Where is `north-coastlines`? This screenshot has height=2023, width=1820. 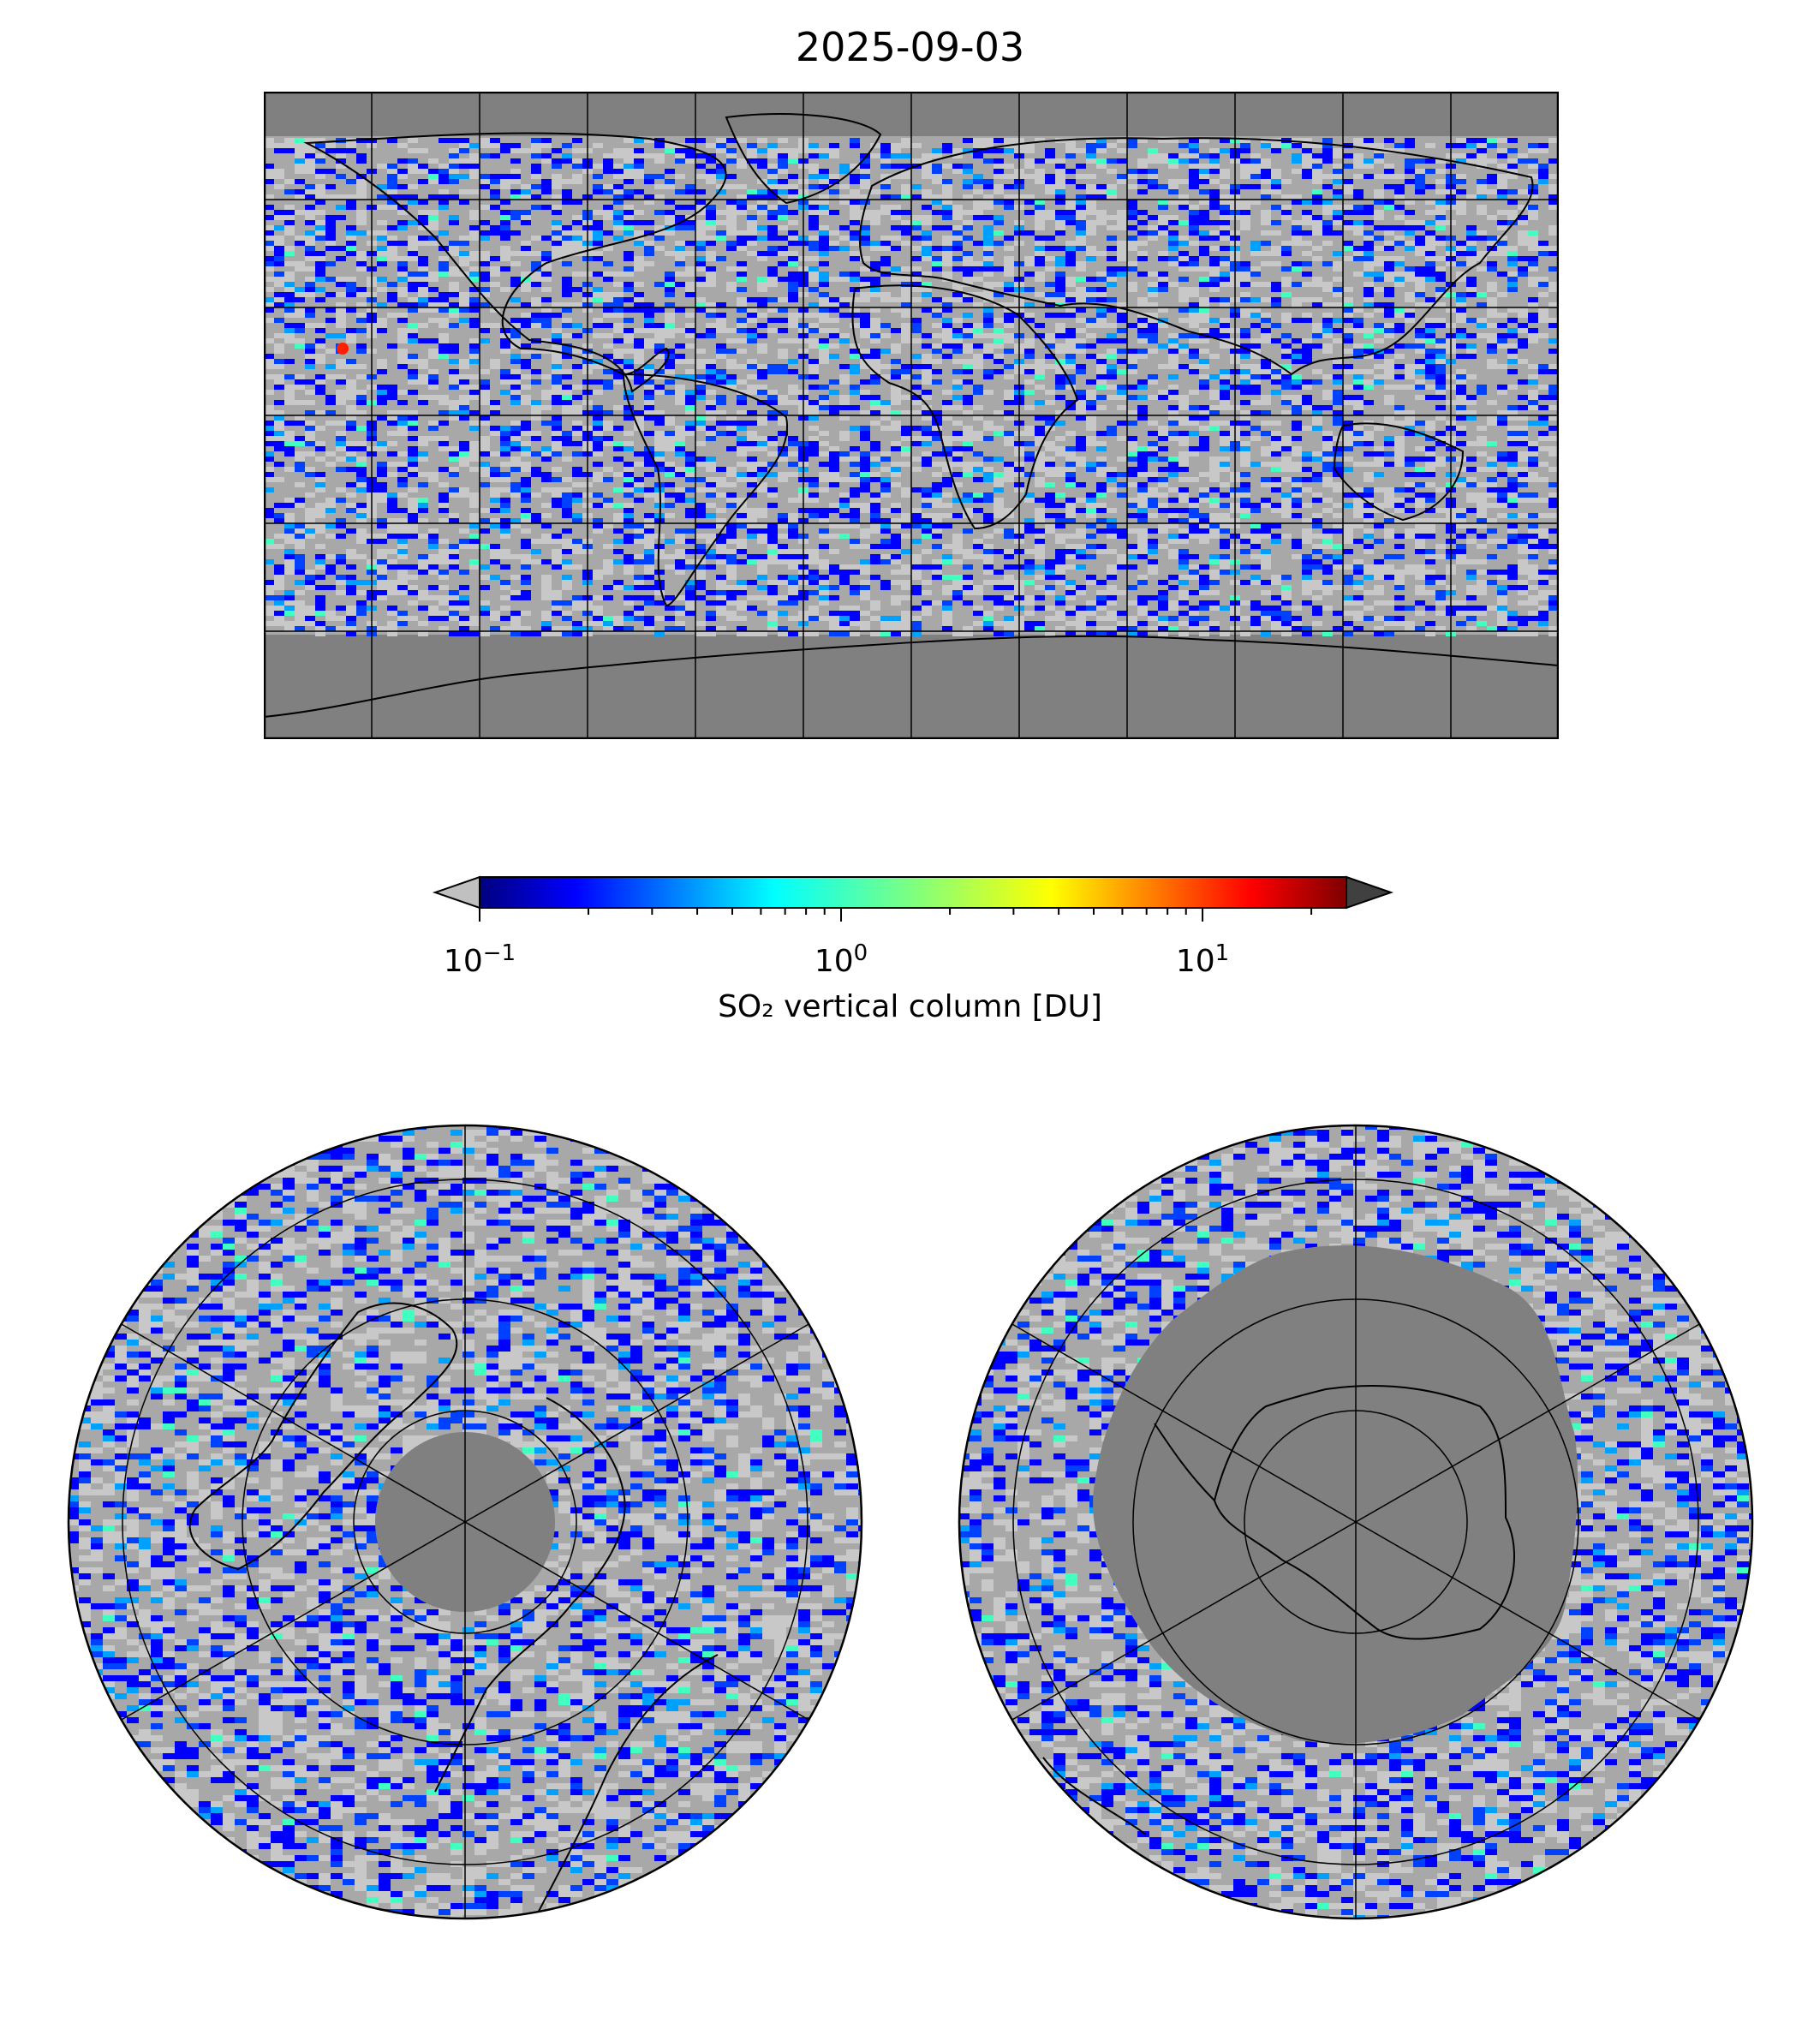
north-coastlines is located at coordinates (453, 1610).